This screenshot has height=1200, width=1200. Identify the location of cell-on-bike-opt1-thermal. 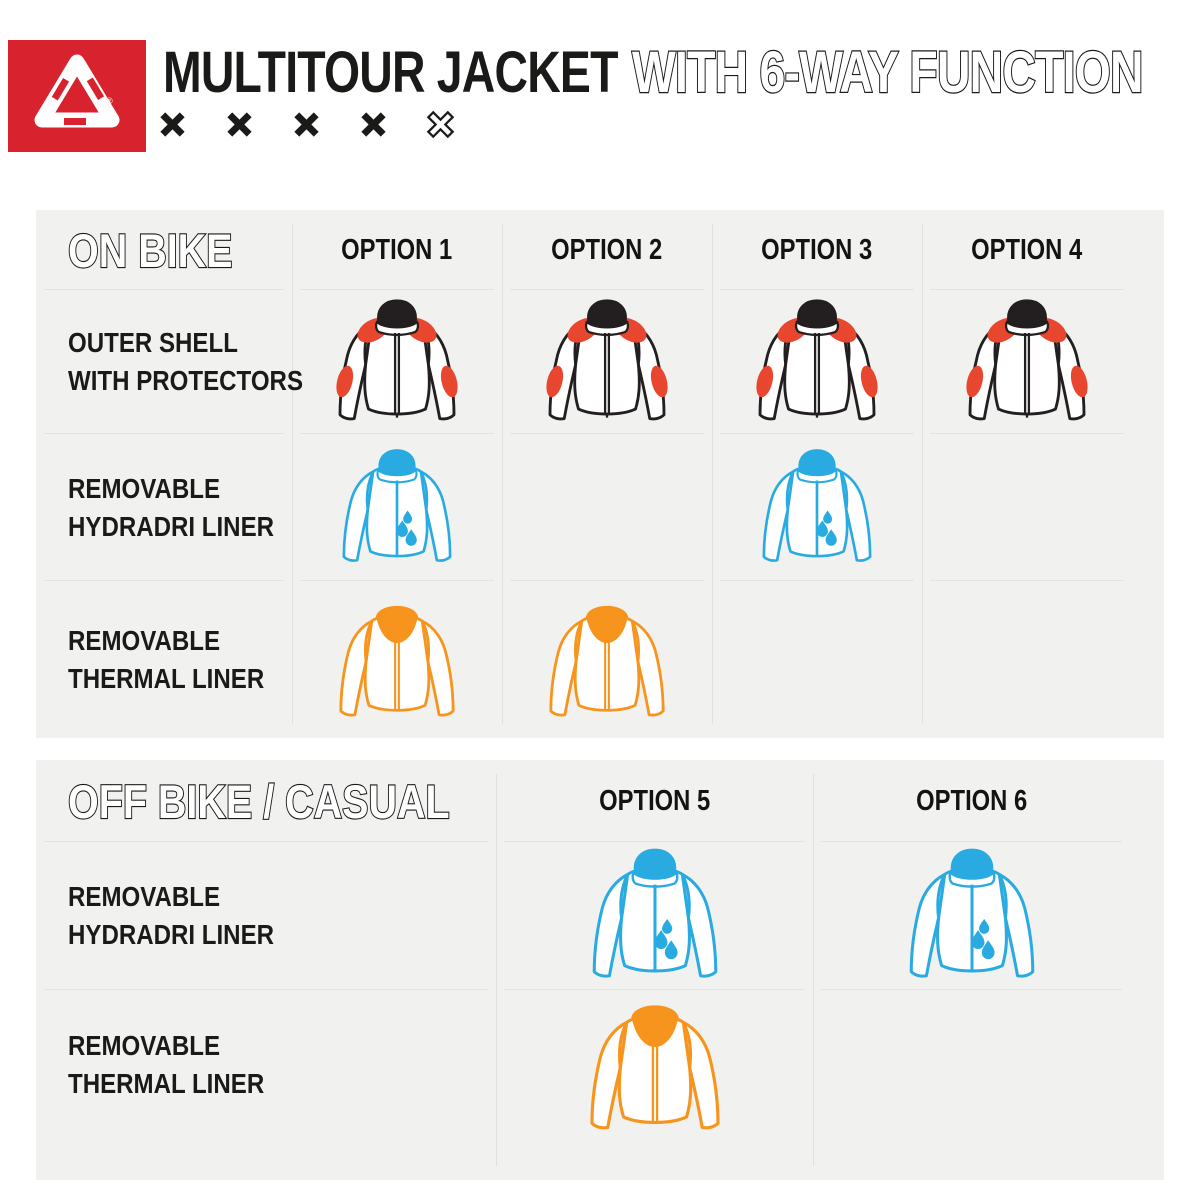
(397, 659).